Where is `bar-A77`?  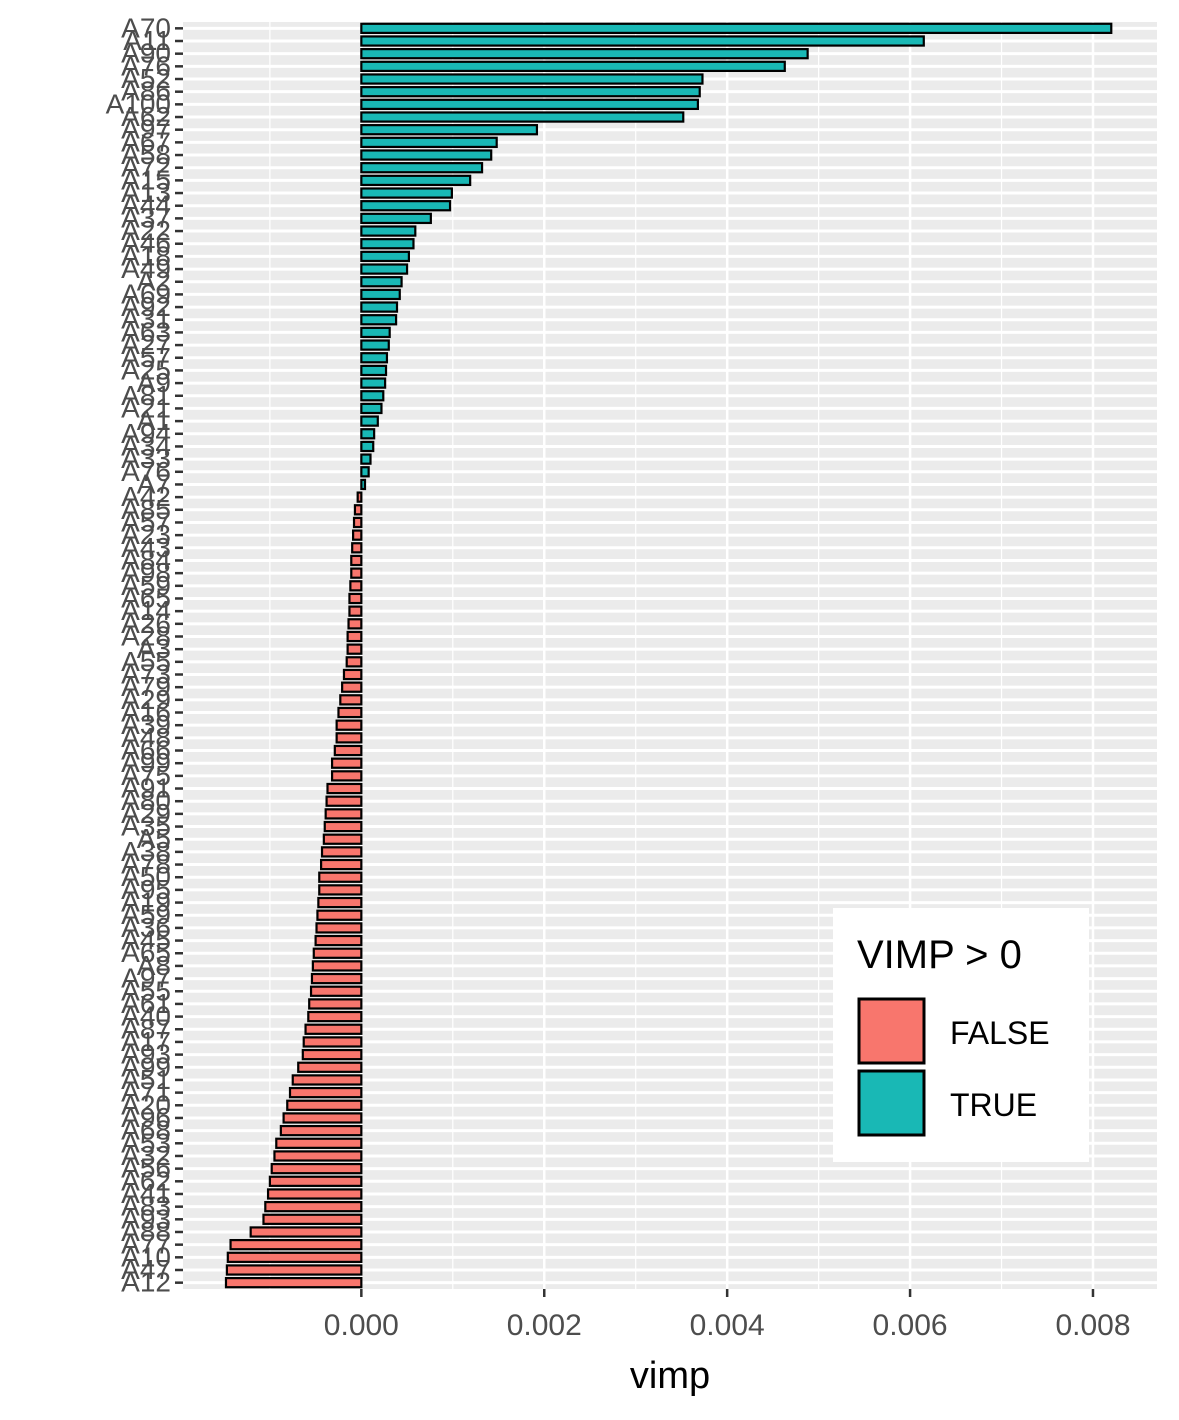 bar-A77 is located at coordinates (296, 1244).